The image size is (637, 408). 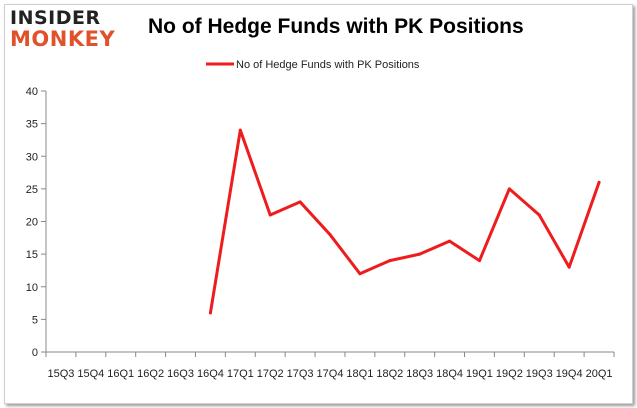 I want to click on x-tick-label: 20Q1, so click(x=599, y=374).